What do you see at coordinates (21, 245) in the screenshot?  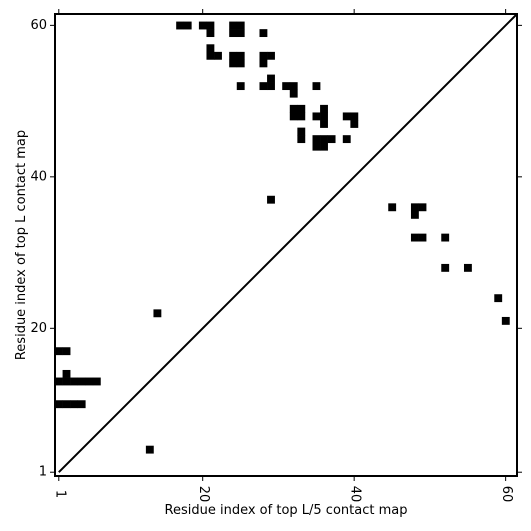 I see `y-axis-title: Residue index of top L contact map` at bounding box center [21, 245].